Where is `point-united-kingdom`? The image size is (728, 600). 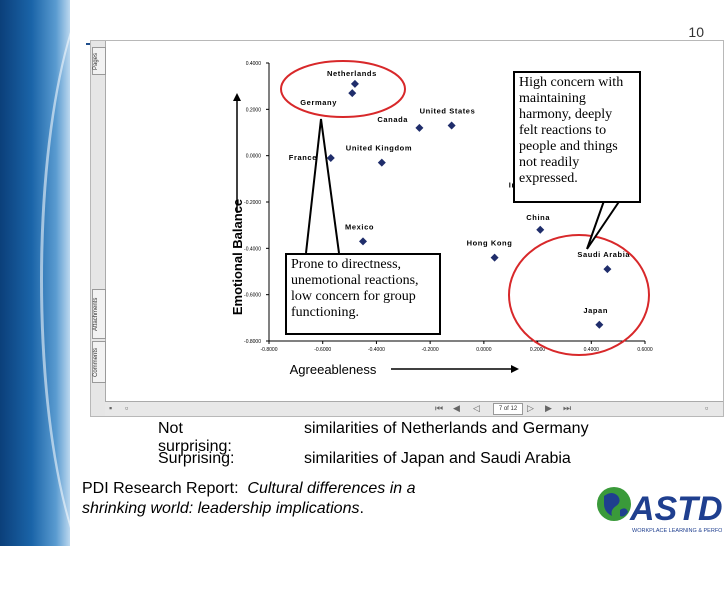 point-united-kingdom is located at coordinates (381, 162).